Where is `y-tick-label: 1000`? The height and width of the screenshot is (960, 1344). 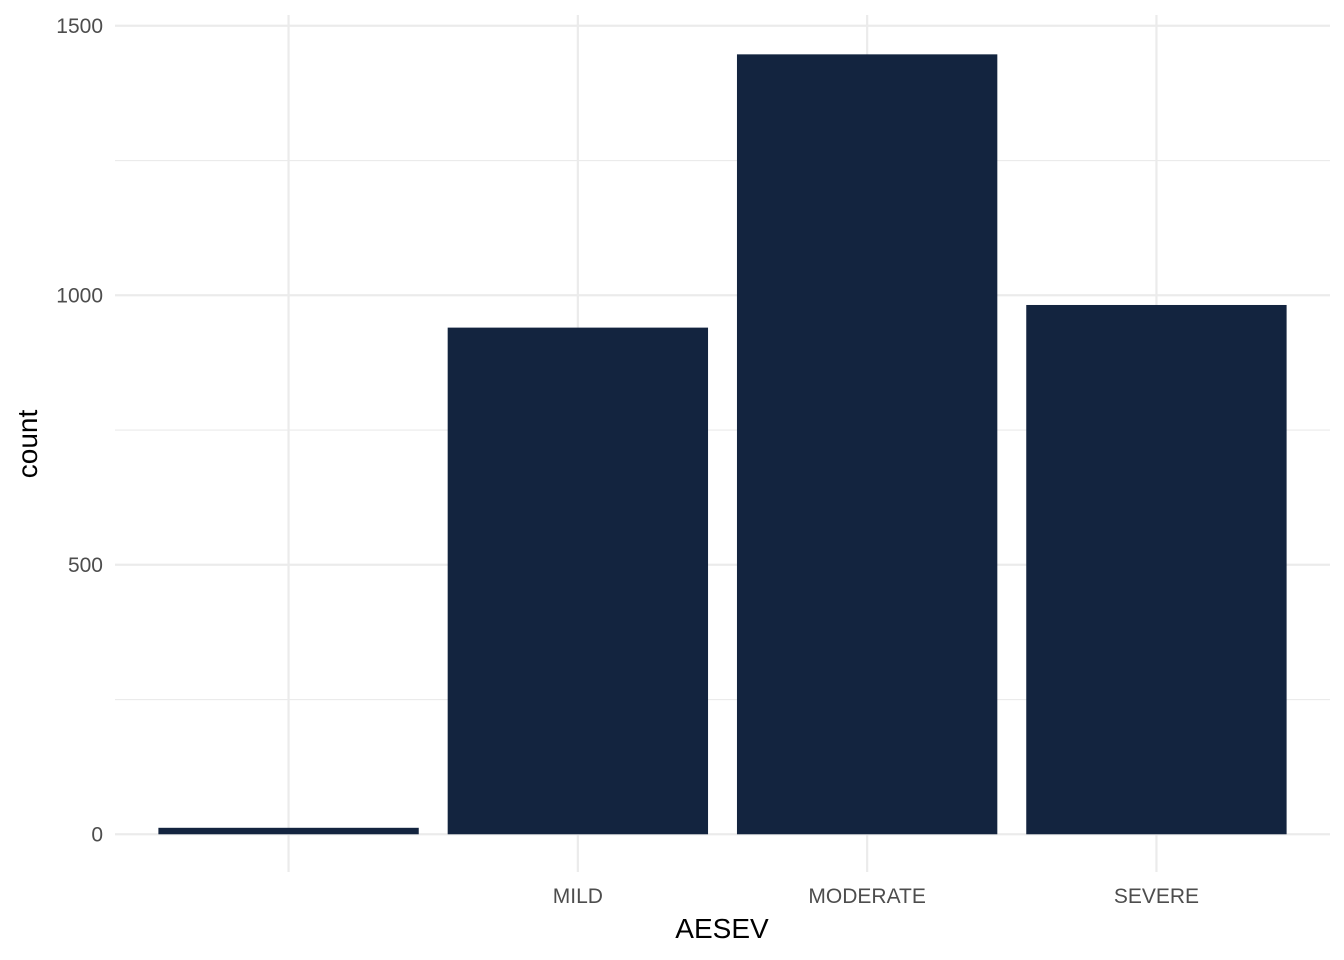
y-tick-label: 1000 is located at coordinates (79, 295).